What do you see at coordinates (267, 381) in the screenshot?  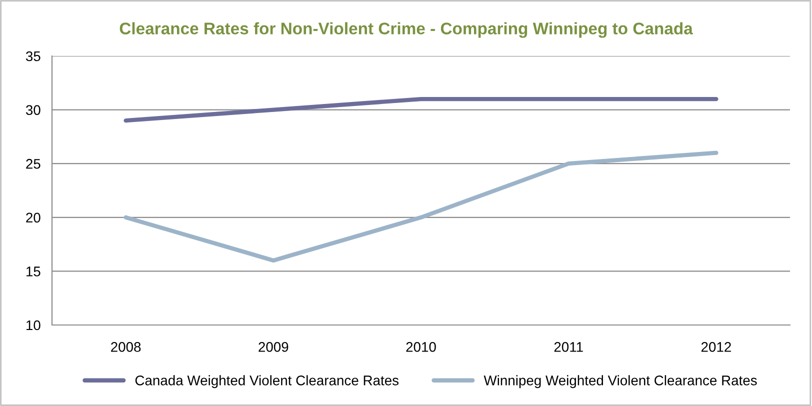 I see `legend-label: Canada Weighted Violent Clearance Rates` at bounding box center [267, 381].